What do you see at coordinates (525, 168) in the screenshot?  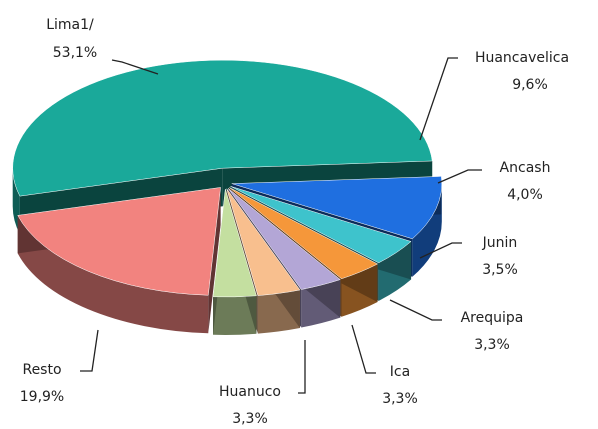 I see `category-label: Ancash` at bounding box center [525, 168].